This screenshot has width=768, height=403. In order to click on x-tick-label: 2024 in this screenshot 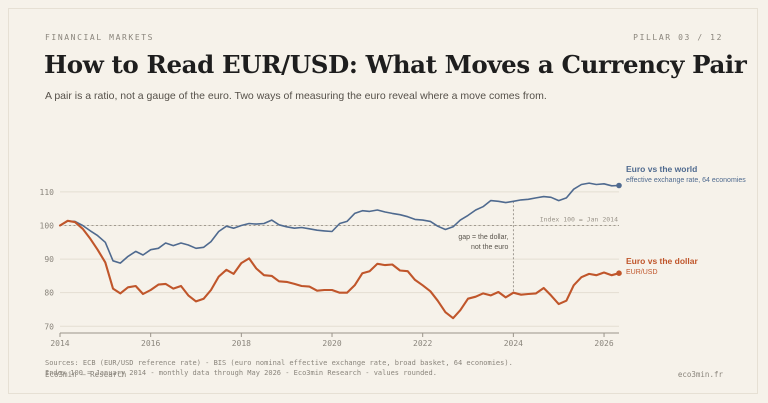, I will do `click(513, 343)`.